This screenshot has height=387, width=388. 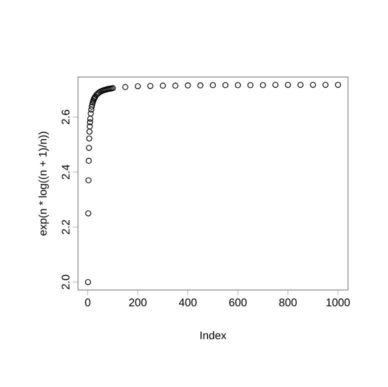 I want to click on x-tick-label: 200, so click(x=138, y=302).